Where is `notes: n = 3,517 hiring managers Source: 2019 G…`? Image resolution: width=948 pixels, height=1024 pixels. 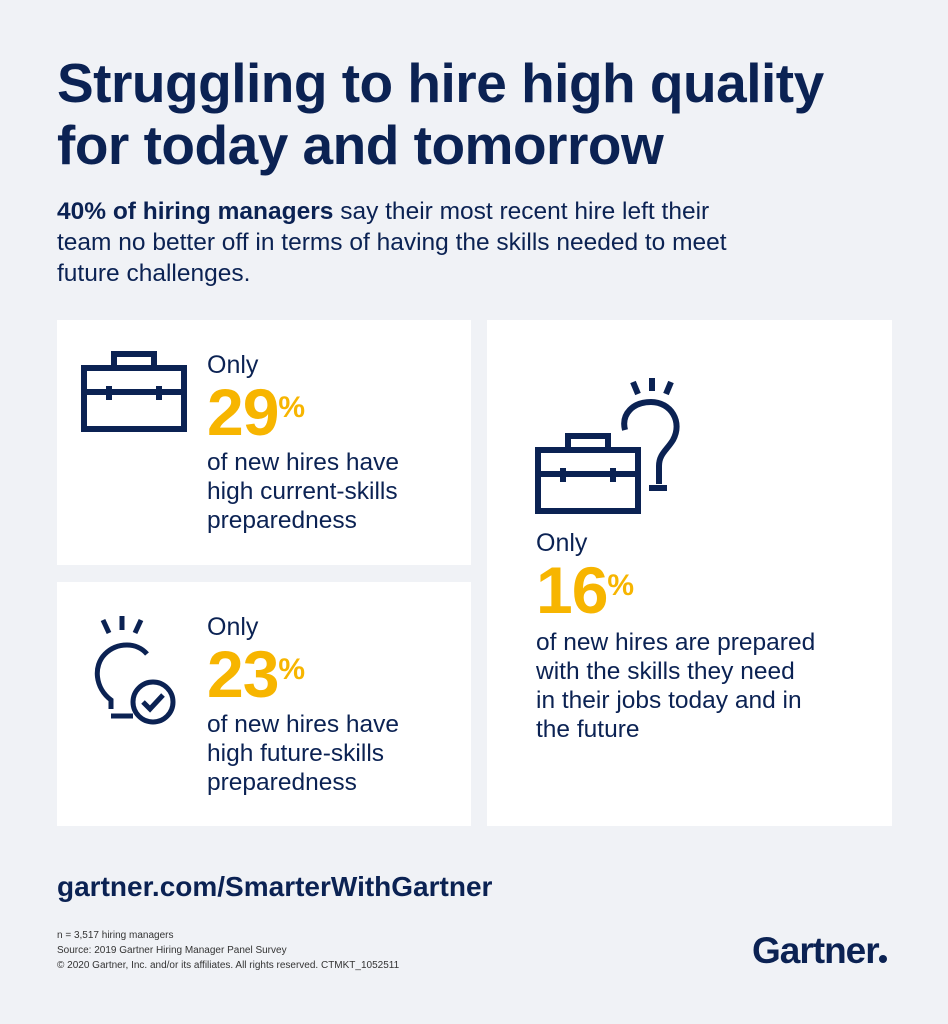 notes: n = 3,517 hiring managers Source: 2019 G… is located at coordinates (228, 950).